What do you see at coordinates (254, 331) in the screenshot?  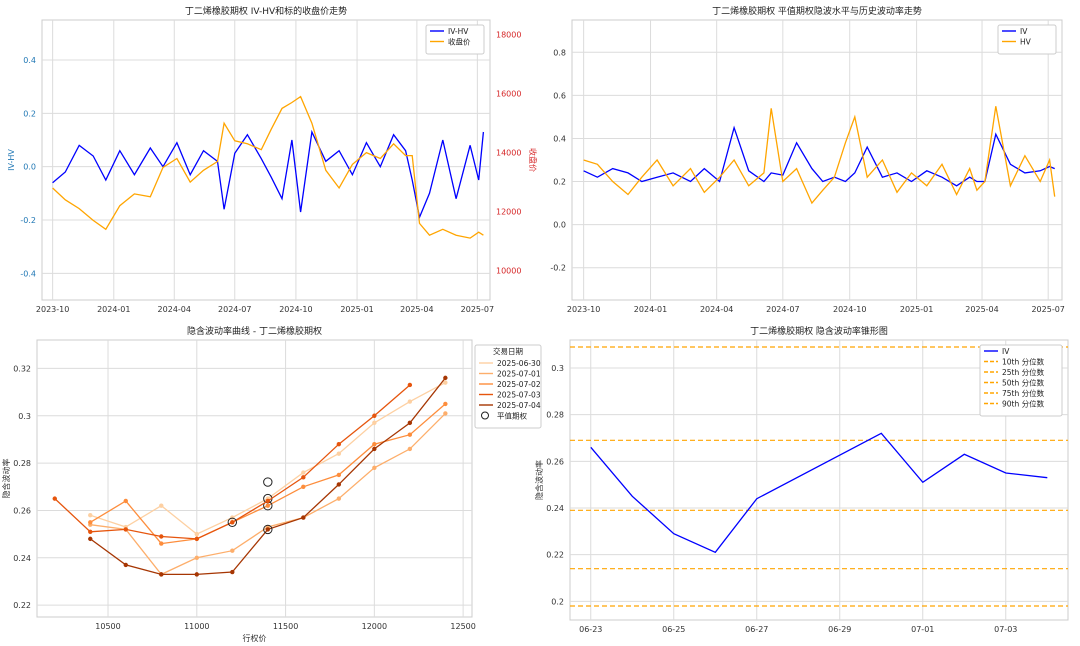 I see `chart-title: 隐含波动率曲线 - 丁二烯橡胶期权` at bounding box center [254, 331].